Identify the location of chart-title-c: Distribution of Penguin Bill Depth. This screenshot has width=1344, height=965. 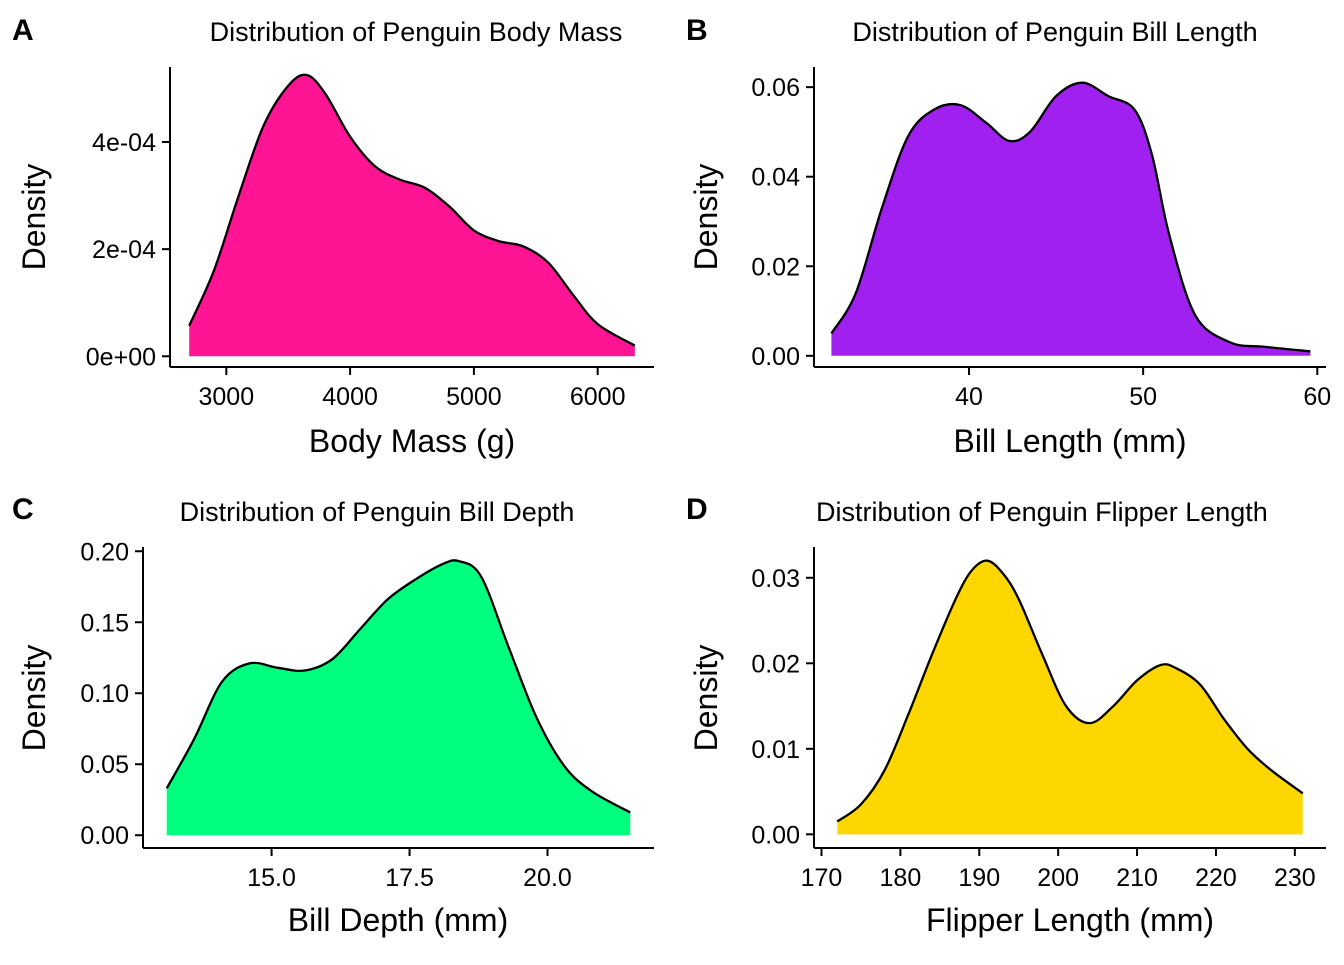
(377, 512).